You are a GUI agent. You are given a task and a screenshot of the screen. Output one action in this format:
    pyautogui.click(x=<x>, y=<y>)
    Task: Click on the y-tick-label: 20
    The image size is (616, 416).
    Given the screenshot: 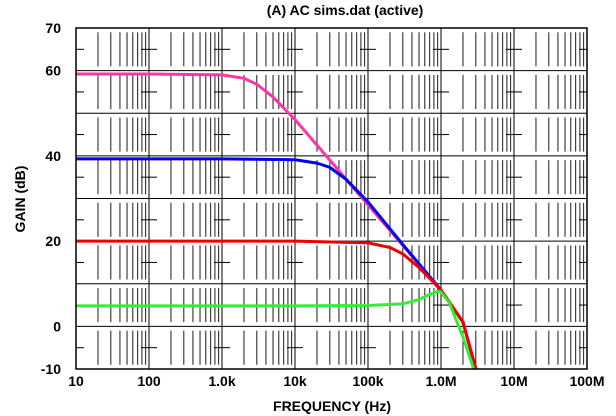 What is the action you would take?
    pyautogui.click(x=53, y=241)
    